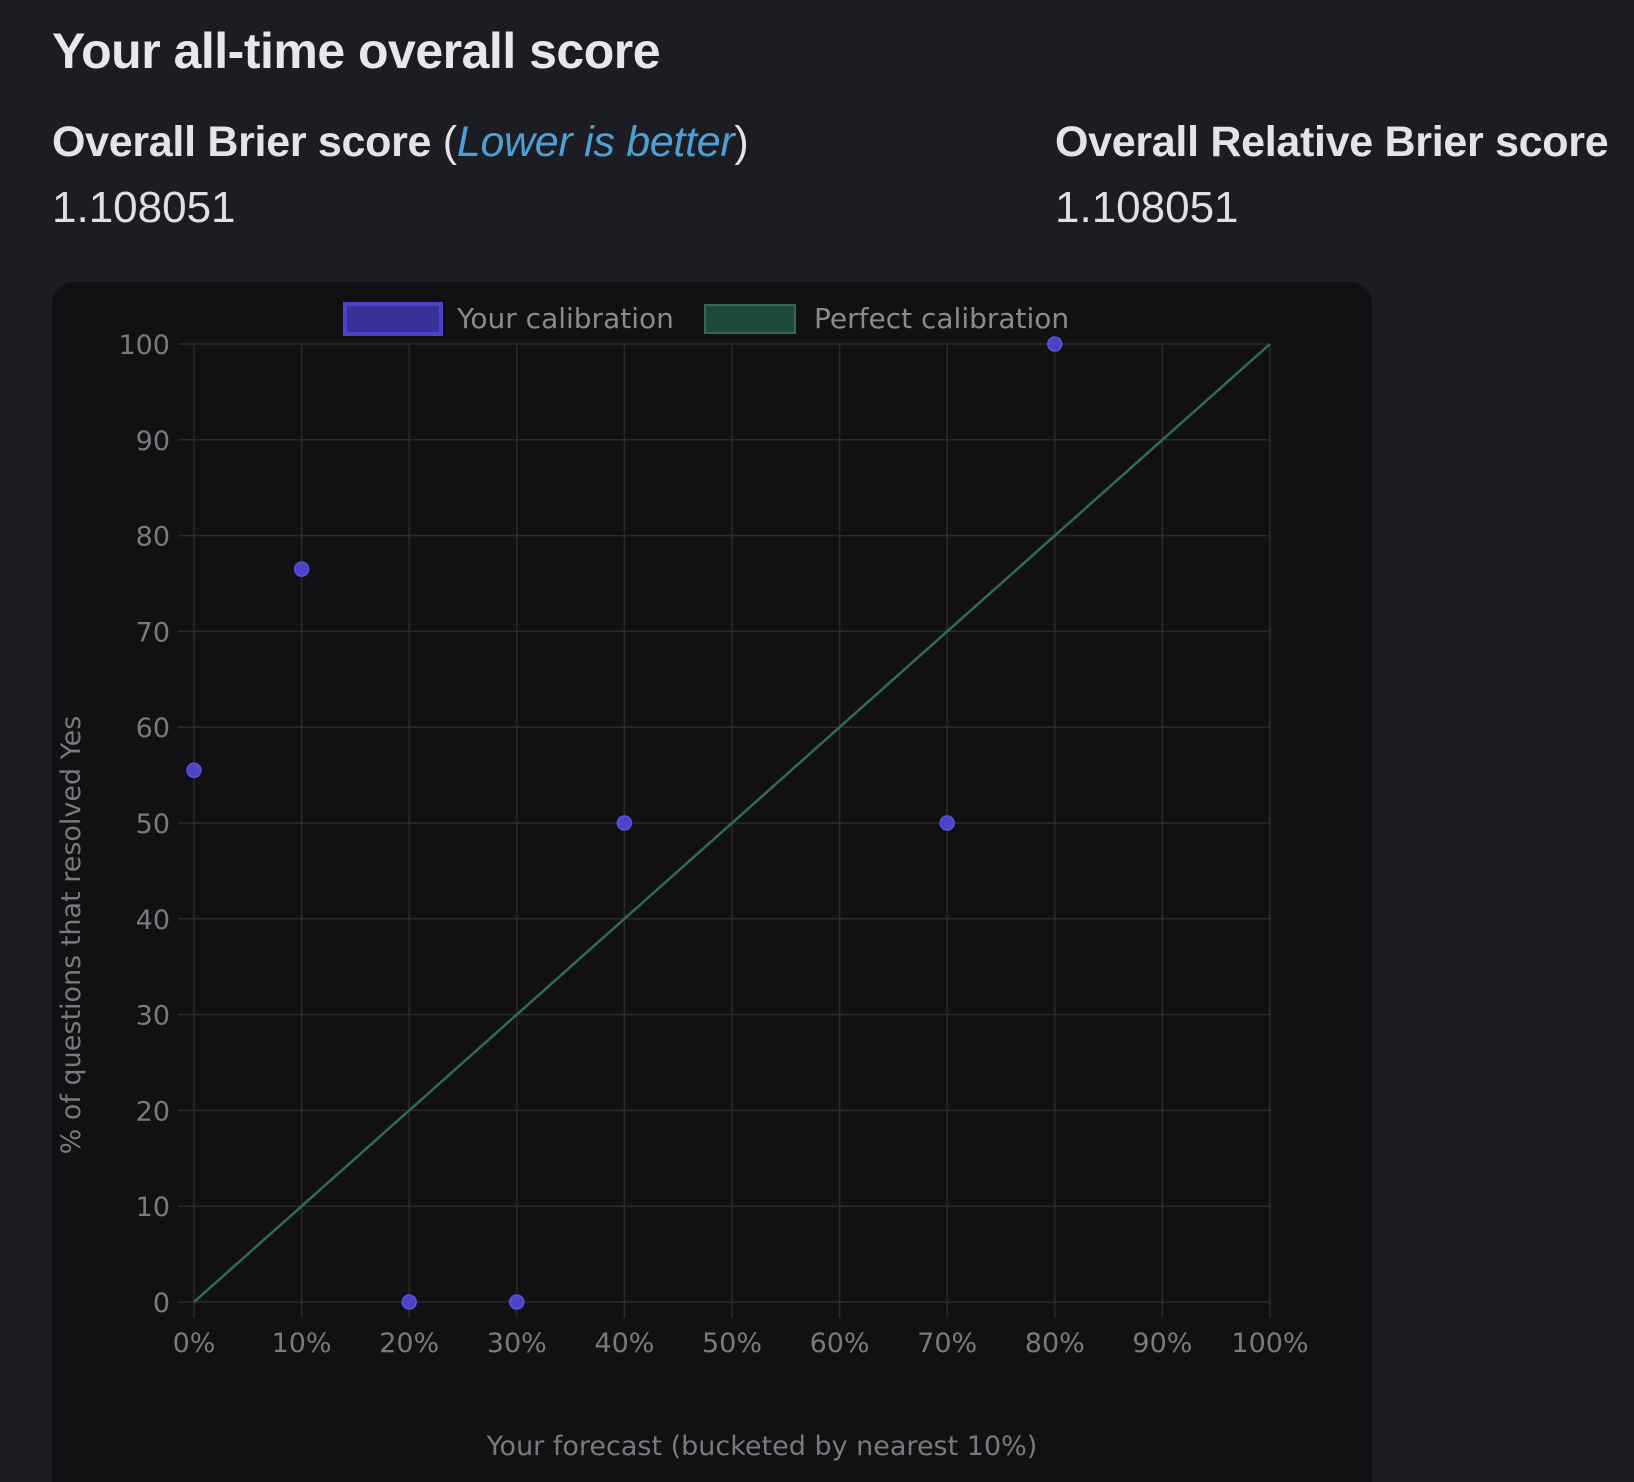  What do you see at coordinates (409, 1343) in the screenshot?
I see `x-tick-label: 20%` at bounding box center [409, 1343].